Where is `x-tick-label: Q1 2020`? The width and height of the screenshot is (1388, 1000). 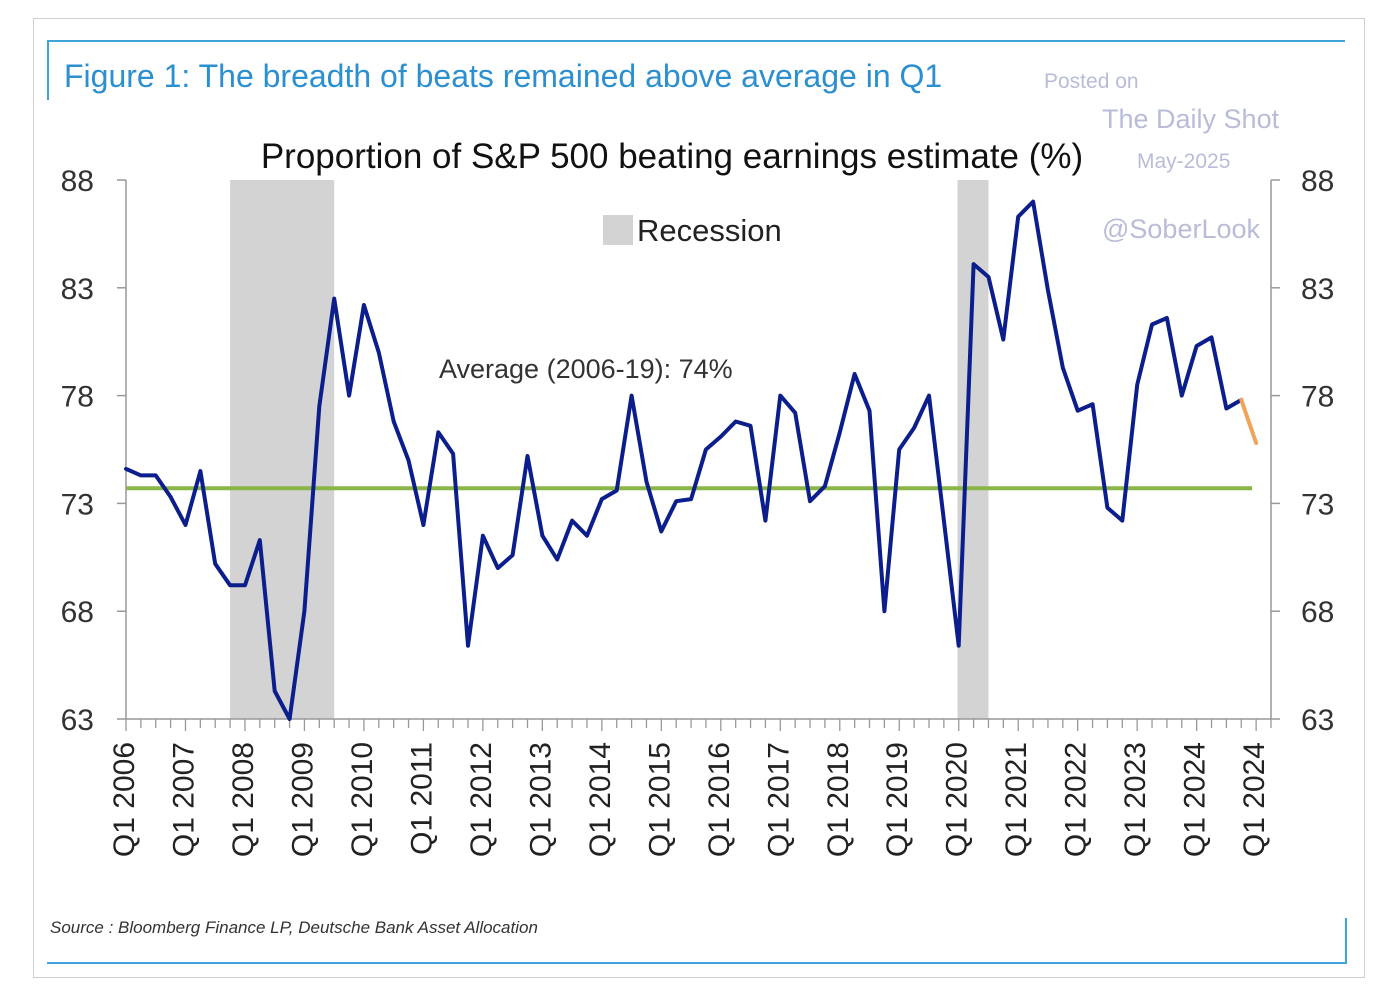
x-tick-label: Q1 2020 is located at coordinates (957, 799).